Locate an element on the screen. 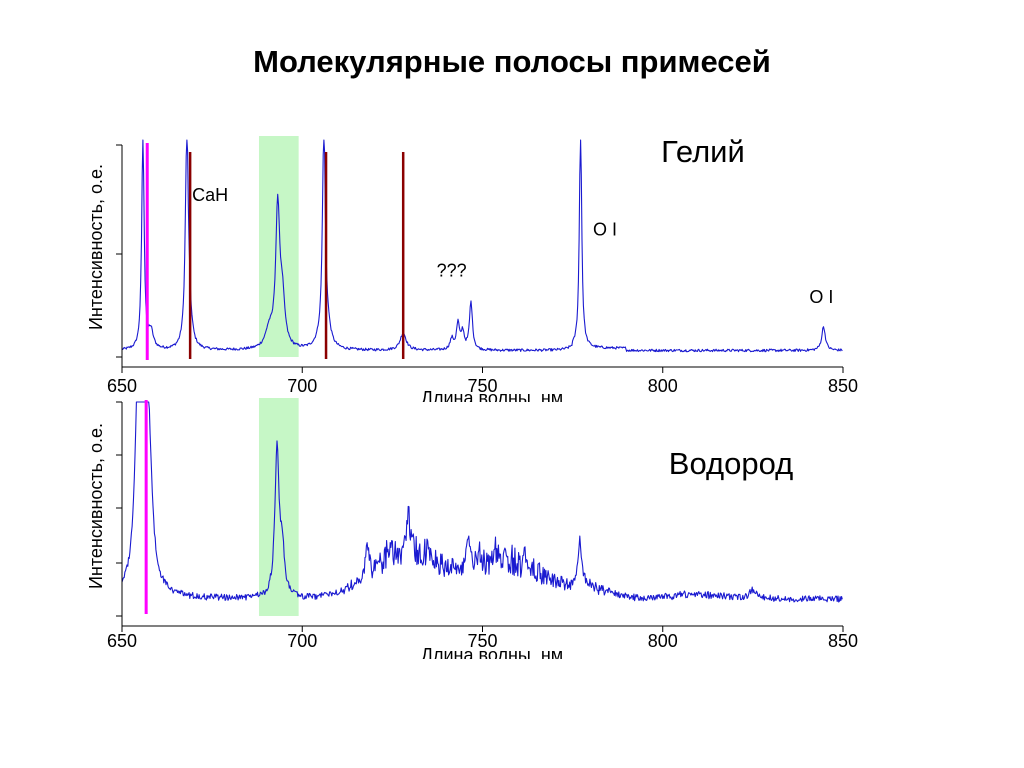 This screenshot has height=768, width=1024. slide-title: Молекулярные полосы примесей is located at coordinates (512, 61).